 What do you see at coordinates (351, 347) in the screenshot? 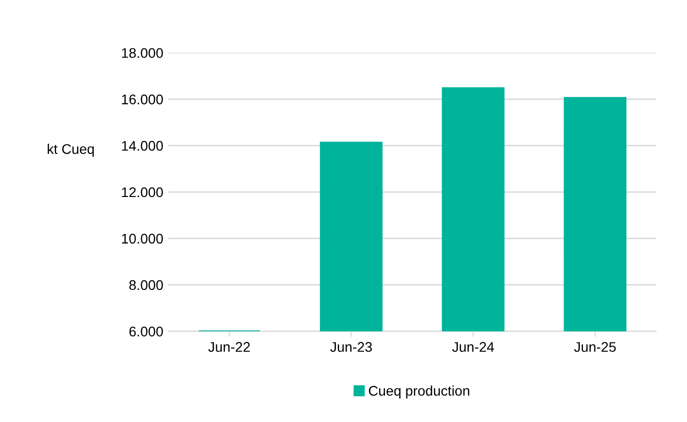
I see `x-tick-label: Jun-23` at bounding box center [351, 347].